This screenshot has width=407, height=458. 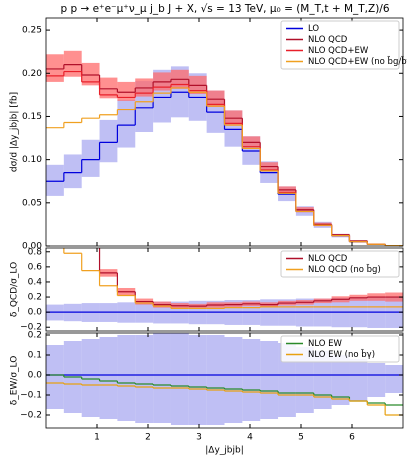 I want to click on x-tick-label: 5, so click(x=301, y=438).